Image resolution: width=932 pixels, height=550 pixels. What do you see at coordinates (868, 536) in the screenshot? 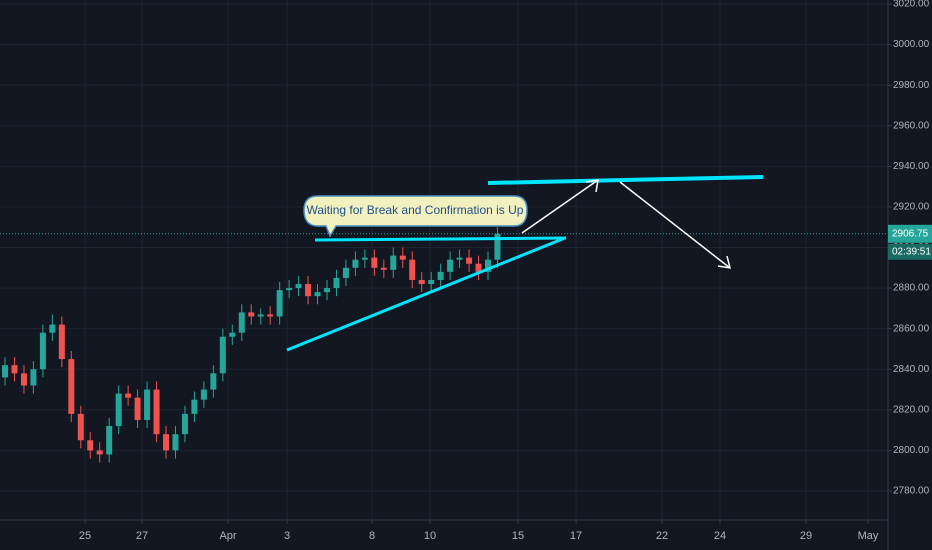
I see `x-tick-label: May` at bounding box center [868, 536].